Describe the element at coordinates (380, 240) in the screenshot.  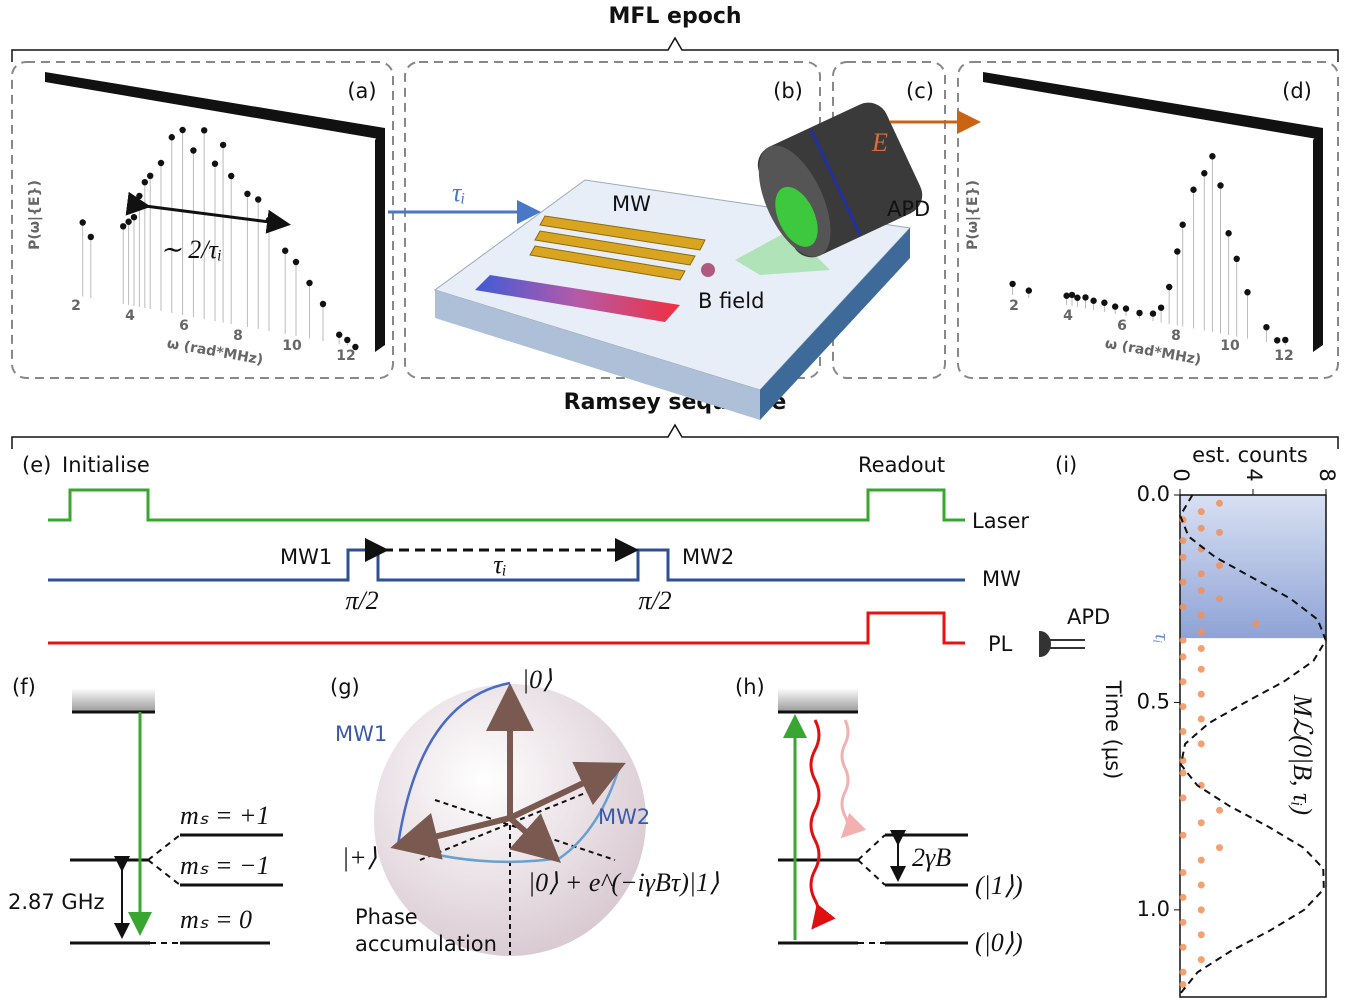
I see `plot-edge` at that location.